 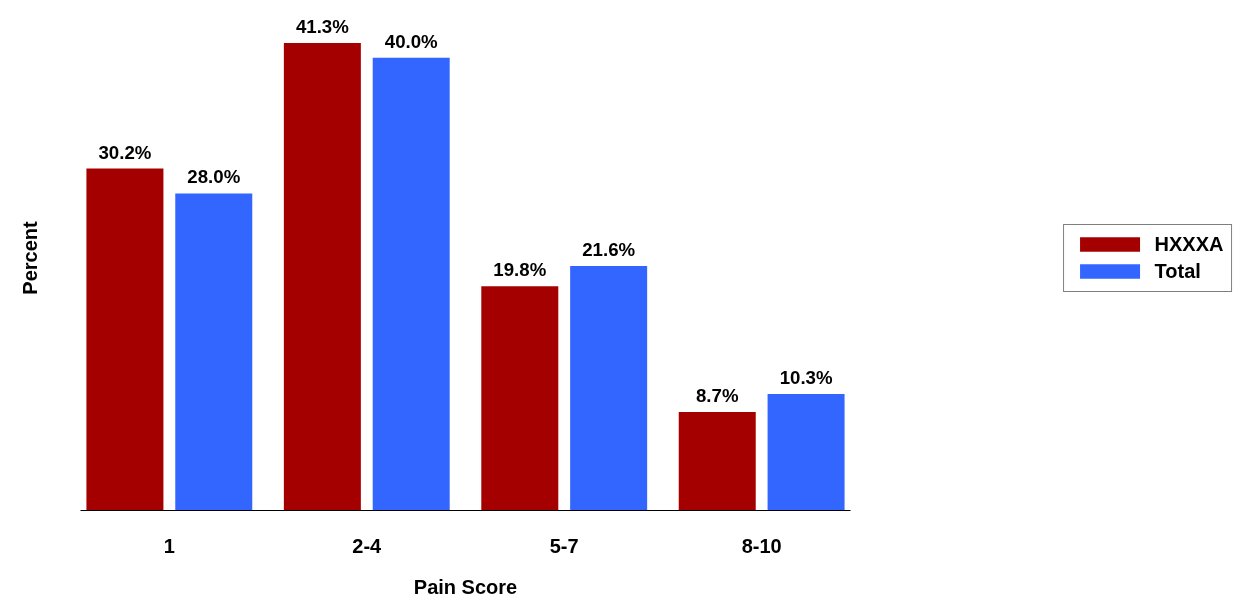 What do you see at coordinates (520, 270) in the screenshot?
I see `data-label: 19.8%` at bounding box center [520, 270].